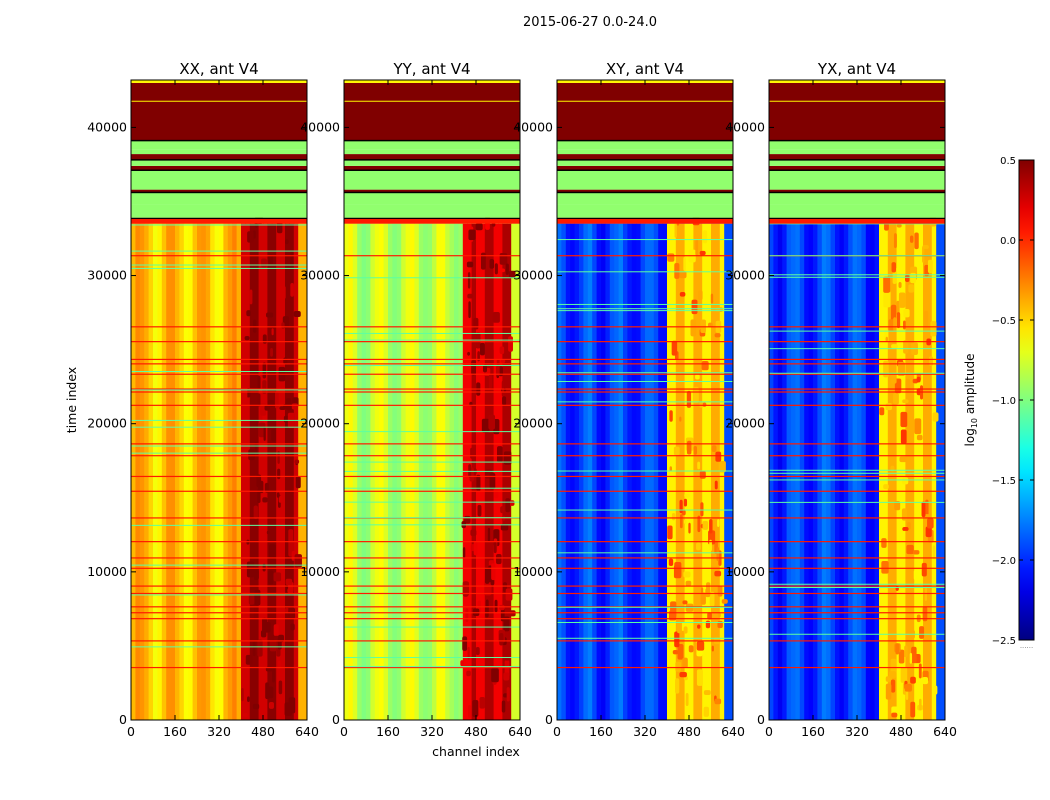 This screenshot has height=800, width=1050. I want to click on x-tick-label: 640, so click(307, 731).